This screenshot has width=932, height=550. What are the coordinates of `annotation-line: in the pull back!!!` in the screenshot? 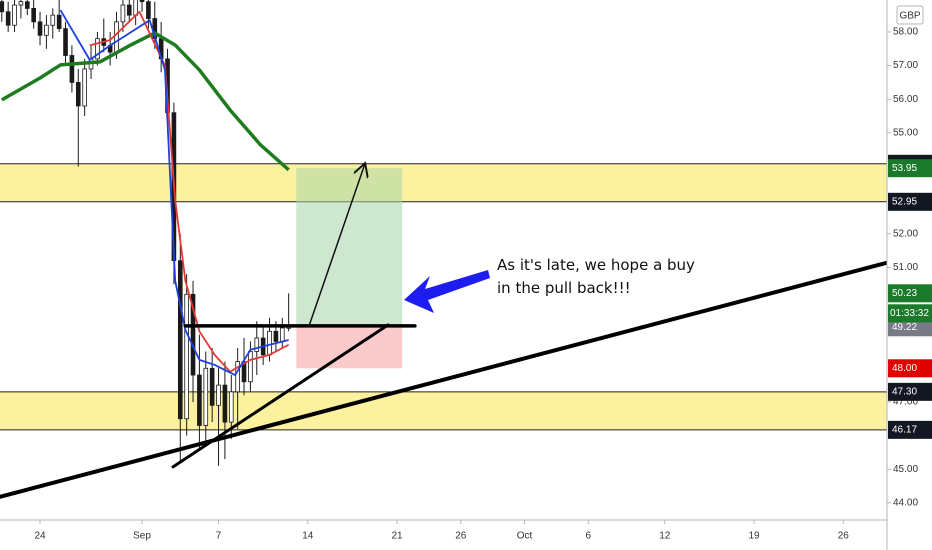 It's located at (564, 288).